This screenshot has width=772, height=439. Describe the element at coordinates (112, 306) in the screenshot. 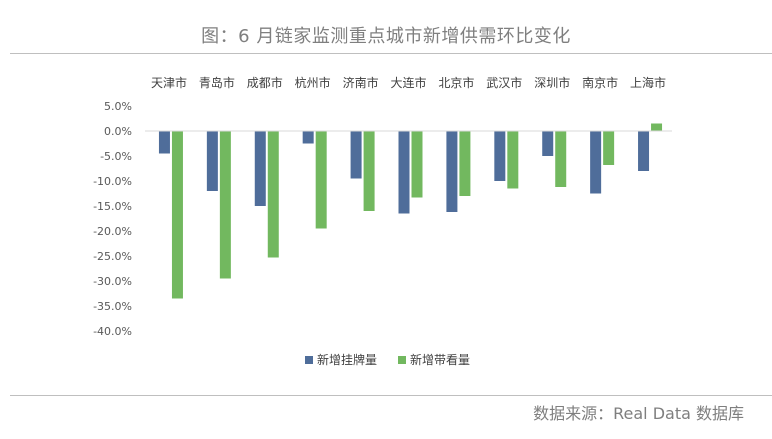

I see `y-tick-label: -35.0%` at that location.